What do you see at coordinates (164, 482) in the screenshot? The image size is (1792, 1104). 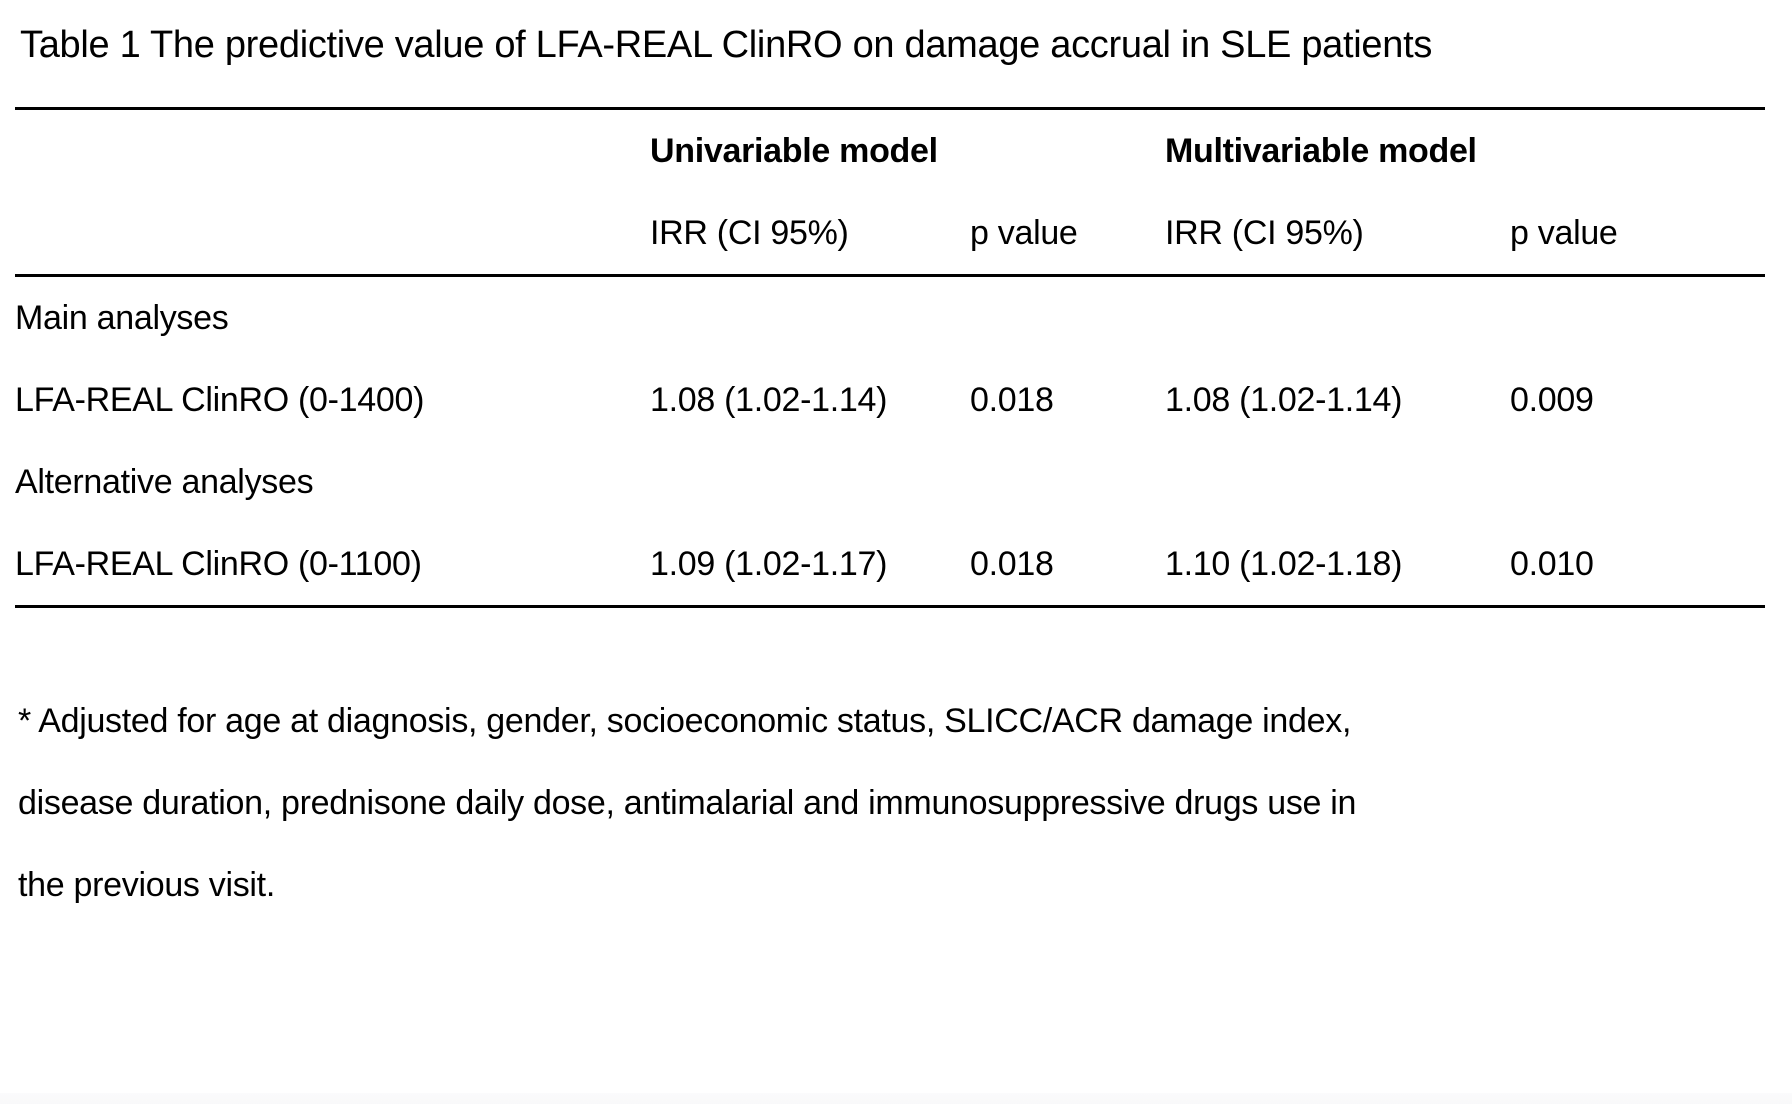 I see `section-label-alternative-analyses: Alternative analyses` at bounding box center [164, 482].